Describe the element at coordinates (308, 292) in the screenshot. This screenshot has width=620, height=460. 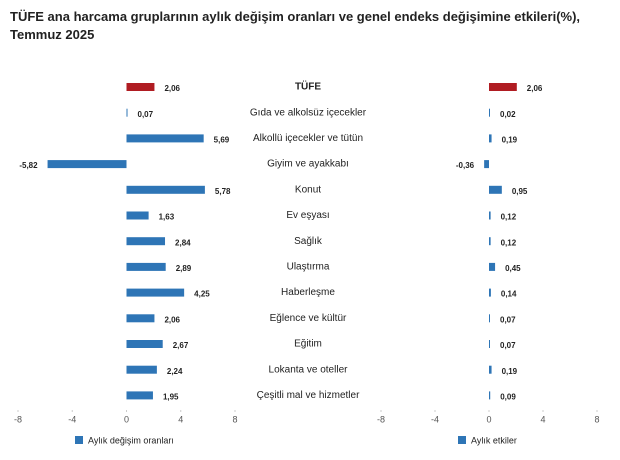
I see `category-label: Haberleşme` at that location.